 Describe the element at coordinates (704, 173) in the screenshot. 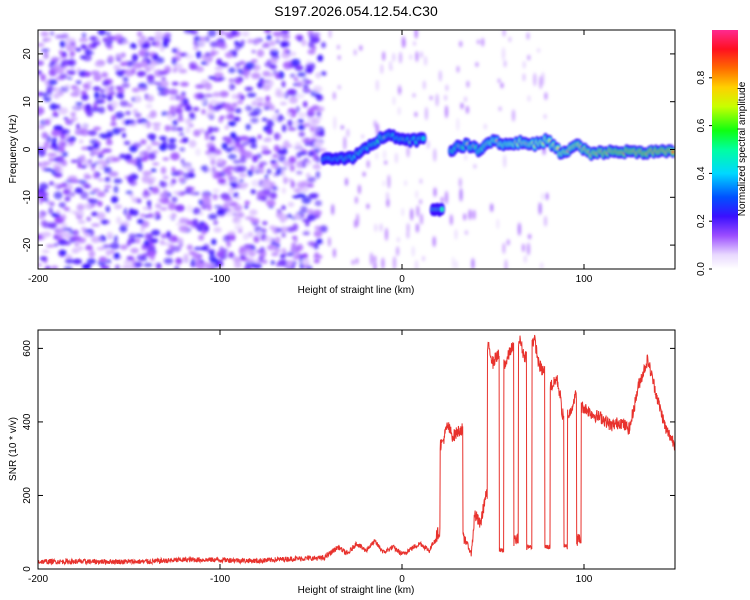

I see `colorbar-ticks: 0.0 0.2 0.4 0.6 0.8` at that location.